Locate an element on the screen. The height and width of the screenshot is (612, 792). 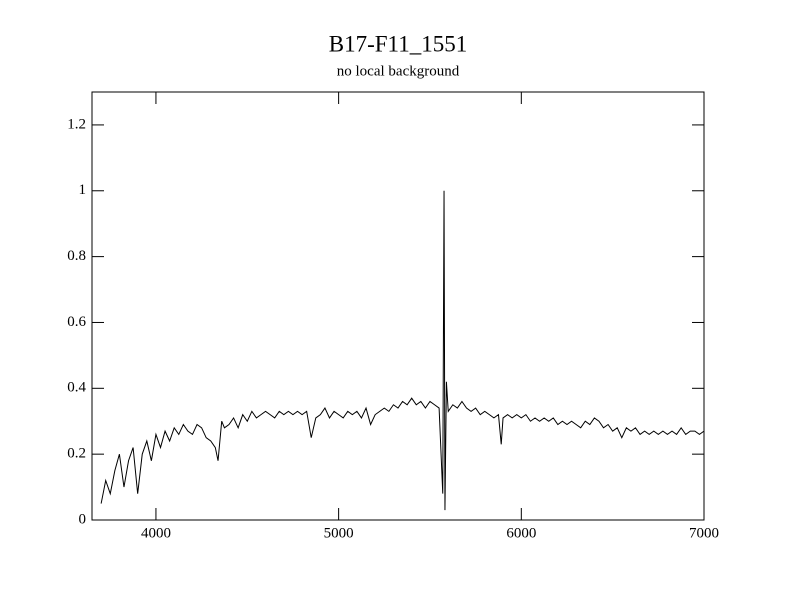
x-tick-label: 7000 is located at coordinates (704, 533).